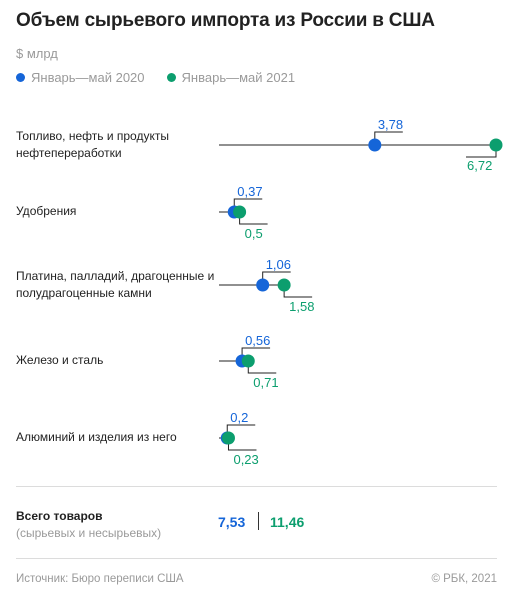  What do you see at coordinates (479, 165) in the screenshot?
I see `value-label-2021-0: 6,72` at bounding box center [479, 165].